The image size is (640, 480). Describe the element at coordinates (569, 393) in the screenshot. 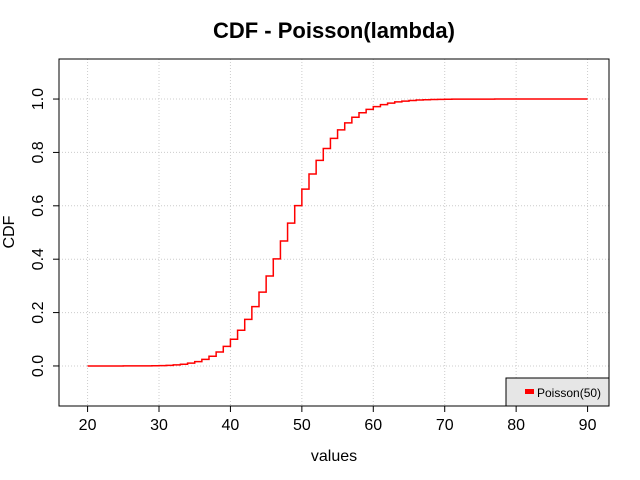

I see `legend-entry-label: Poisson(50)` at that location.